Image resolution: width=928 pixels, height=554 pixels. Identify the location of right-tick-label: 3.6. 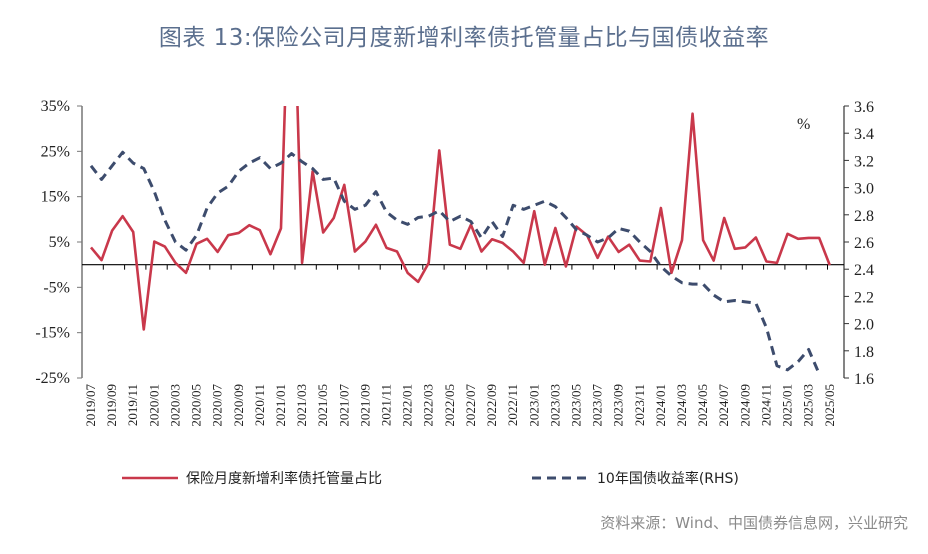
(864, 107).